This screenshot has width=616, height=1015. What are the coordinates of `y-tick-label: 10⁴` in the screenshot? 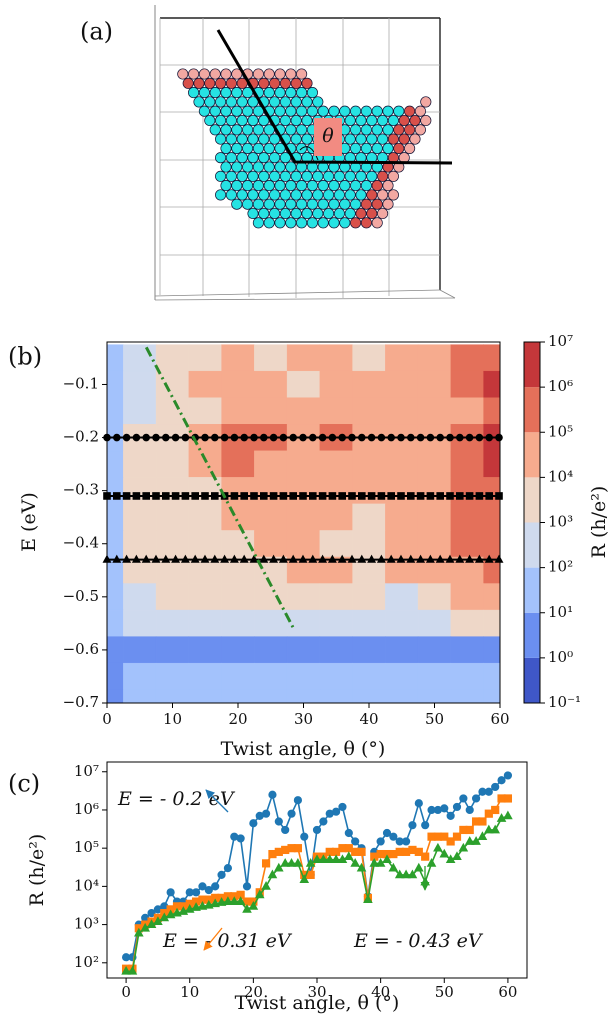 It's located at (86, 885).